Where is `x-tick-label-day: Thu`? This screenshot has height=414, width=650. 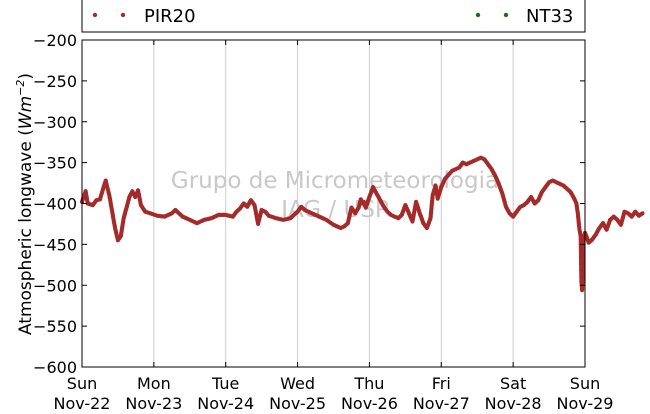 x-tick-label-day: Thu is located at coordinates (368, 383).